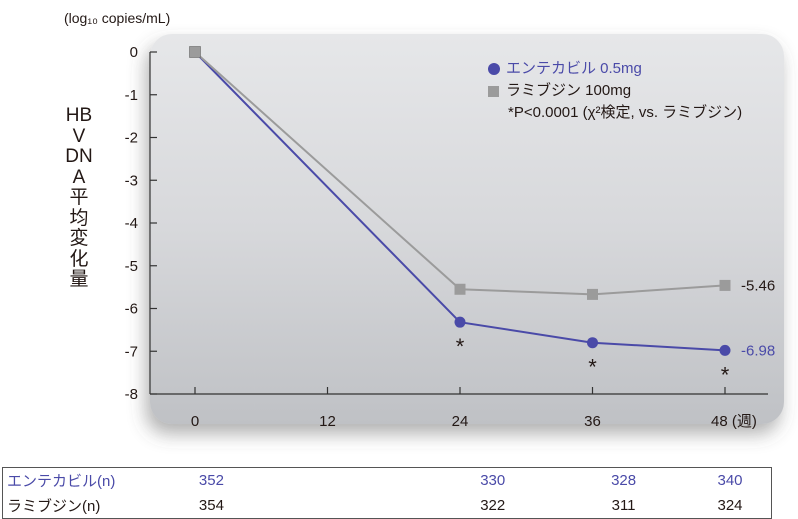 The image size is (798, 519). Describe the element at coordinates (131, 394) in the screenshot. I see `y-tick-label: -8` at that location.